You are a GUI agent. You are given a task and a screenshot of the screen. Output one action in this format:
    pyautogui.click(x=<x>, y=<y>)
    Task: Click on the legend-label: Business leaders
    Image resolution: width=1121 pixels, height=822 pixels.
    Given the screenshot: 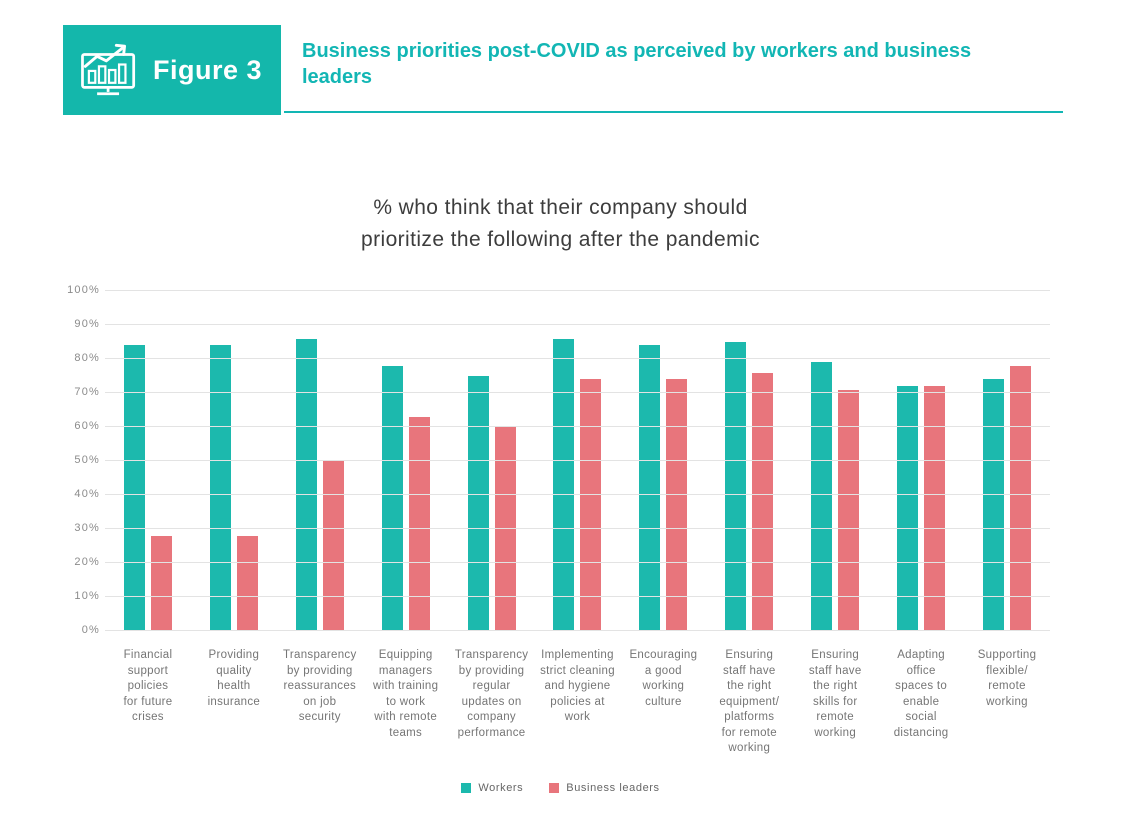 What is the action you would take?
    pyautogui.click(x=613, y=788)
    